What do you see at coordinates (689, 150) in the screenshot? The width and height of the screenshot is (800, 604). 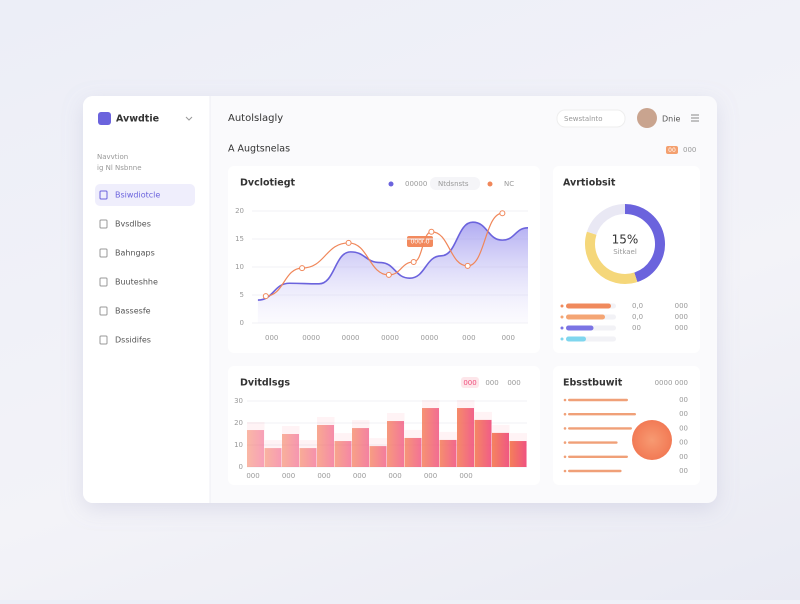 I see `section-link: 000` at bounding box center [689, 150].